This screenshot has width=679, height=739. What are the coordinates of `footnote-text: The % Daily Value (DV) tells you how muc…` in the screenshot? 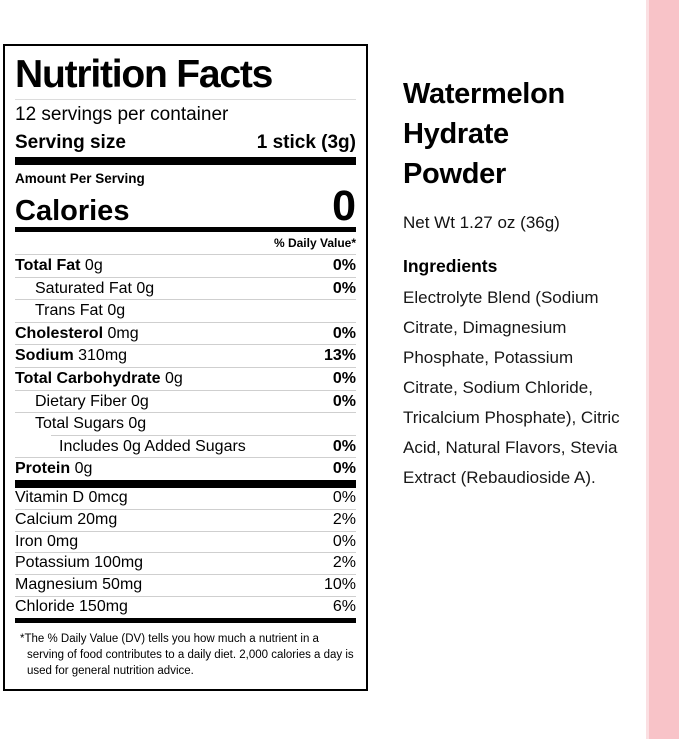 It's located at (189, 654).